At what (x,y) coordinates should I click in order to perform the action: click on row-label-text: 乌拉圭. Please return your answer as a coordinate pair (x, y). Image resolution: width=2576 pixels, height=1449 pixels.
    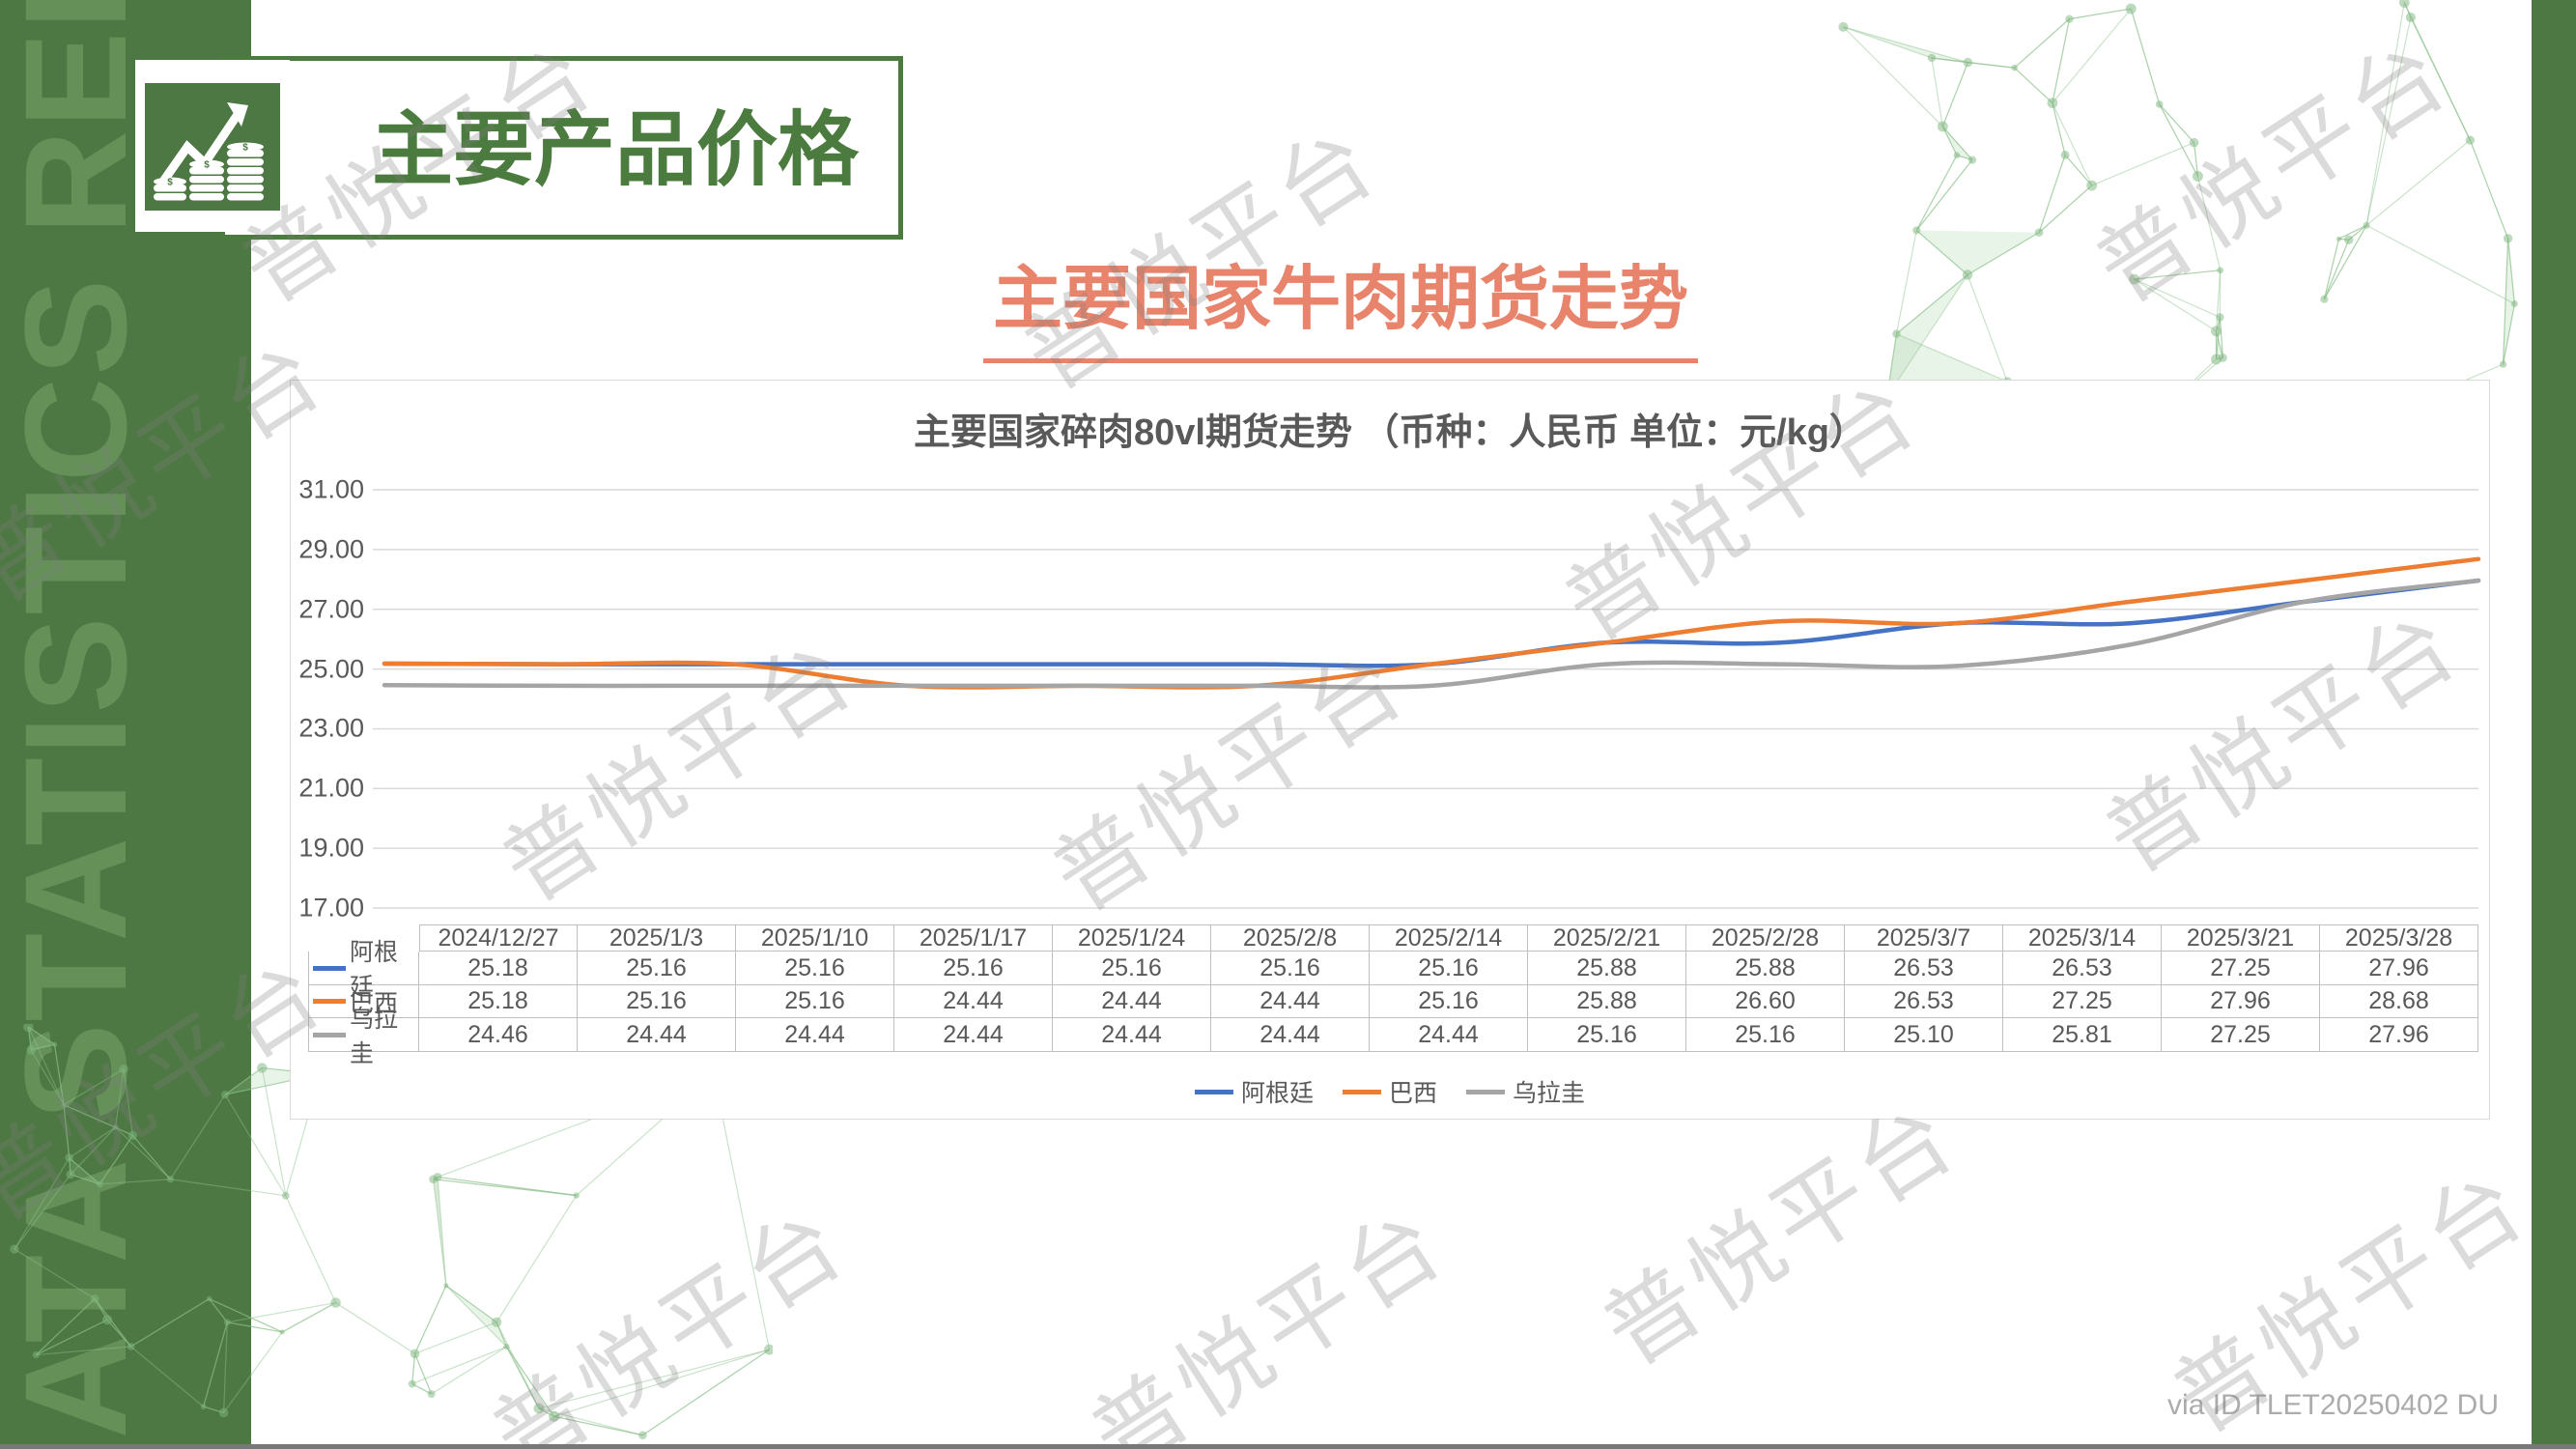
    Looking at the image, I should click on (374, 1036).